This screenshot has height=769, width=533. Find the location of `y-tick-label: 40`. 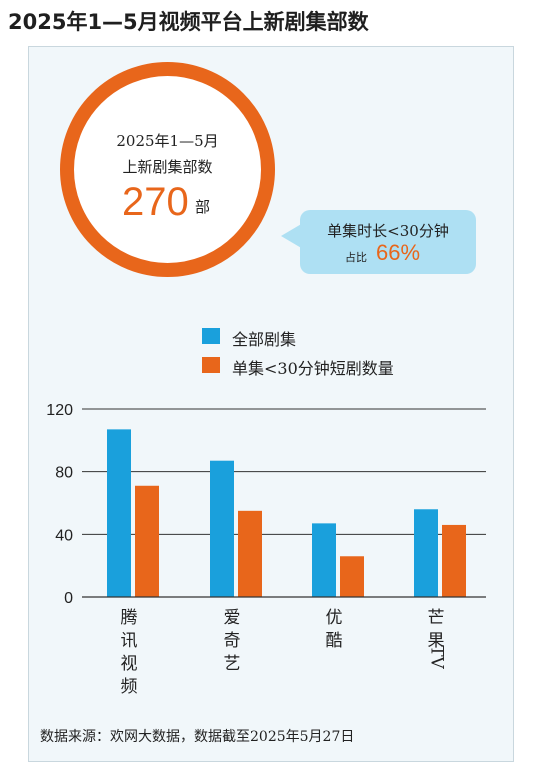

y-tick-label: 40 is located at coordinates (64, 535).